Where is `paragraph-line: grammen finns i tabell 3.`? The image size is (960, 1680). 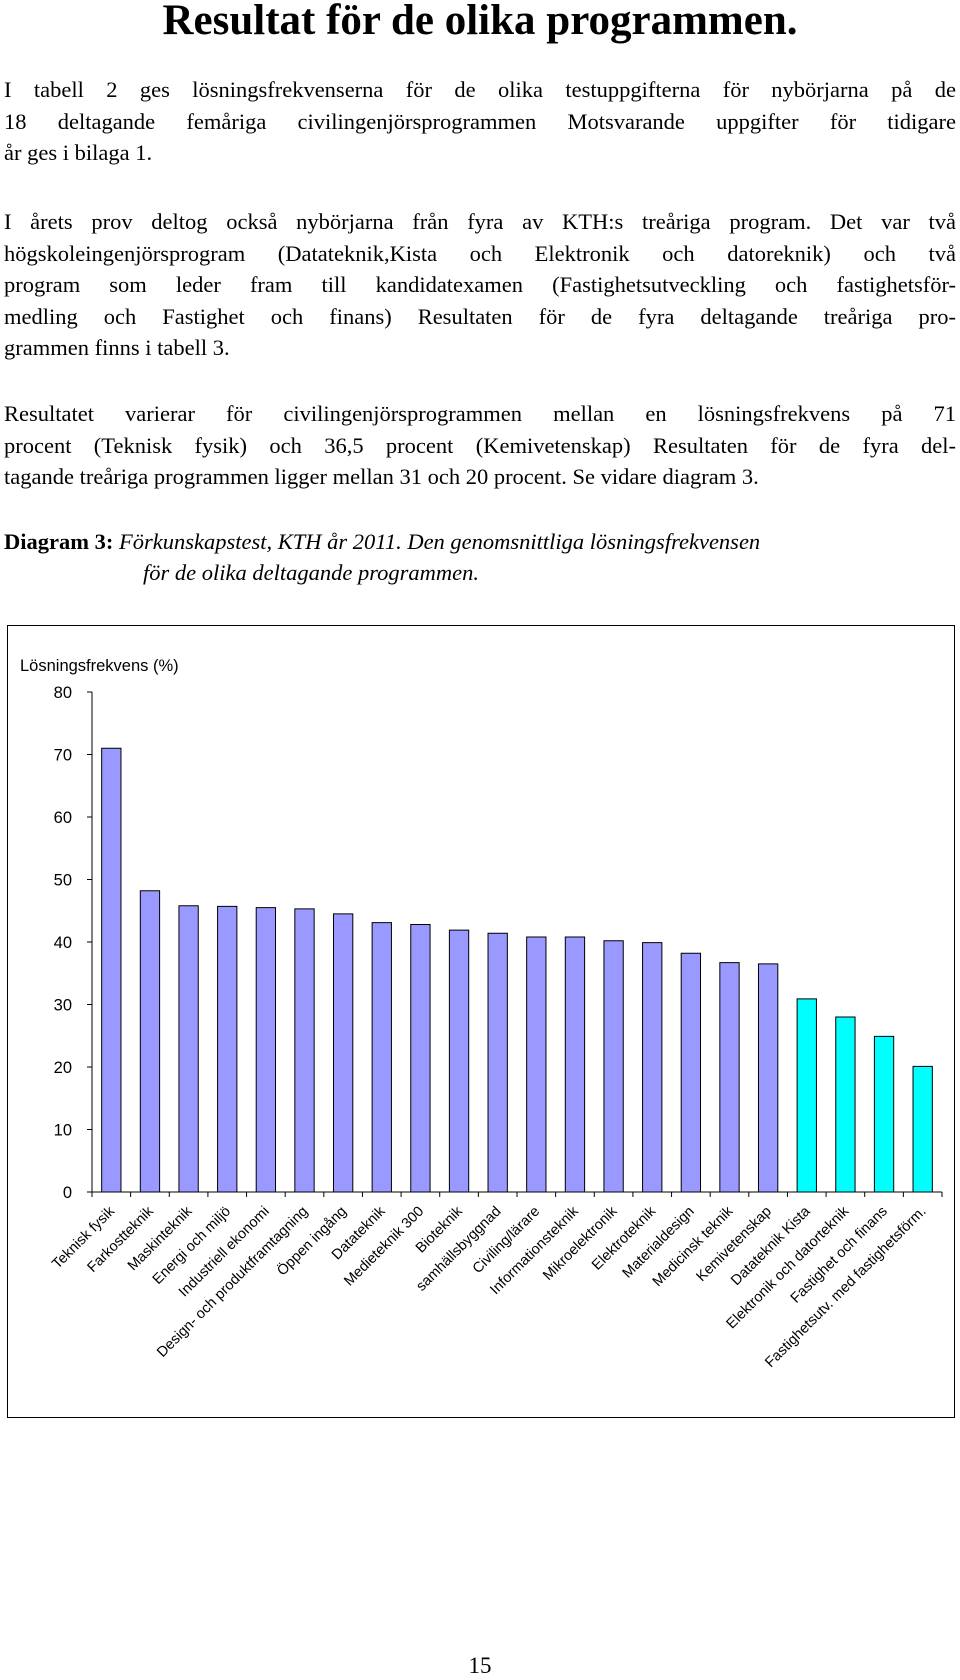
paragraph-line: grammen finns i tabell 3. is located at coordinates (117, 347).